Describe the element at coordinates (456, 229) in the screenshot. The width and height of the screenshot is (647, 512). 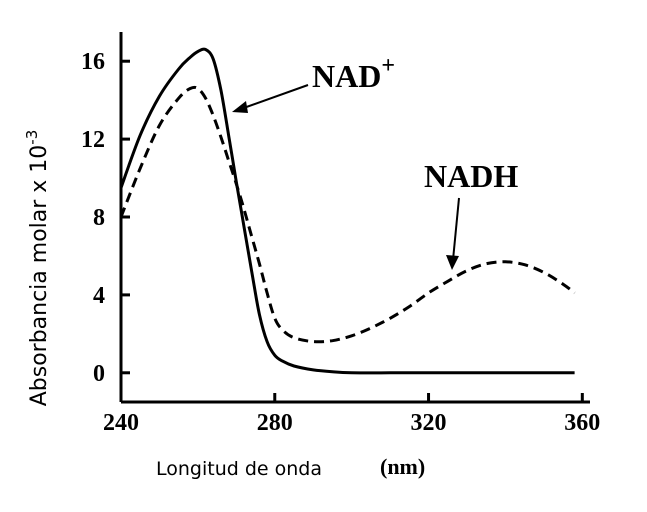
I see `nadh-arrow` at that location.